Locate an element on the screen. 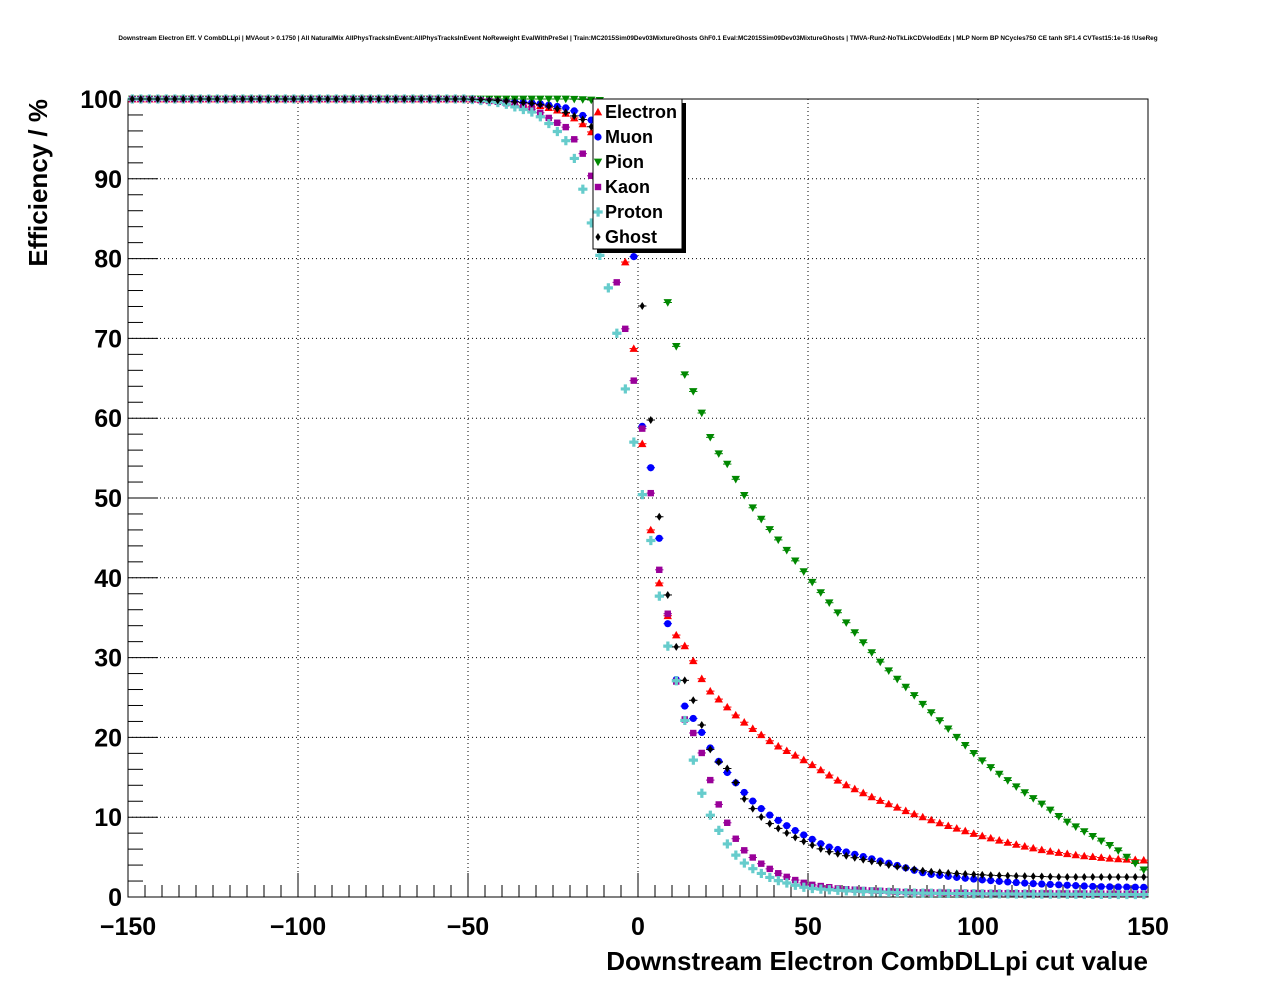 This screenshot has width=1276, height=996. legend-box is located at coordinates (637, 174).